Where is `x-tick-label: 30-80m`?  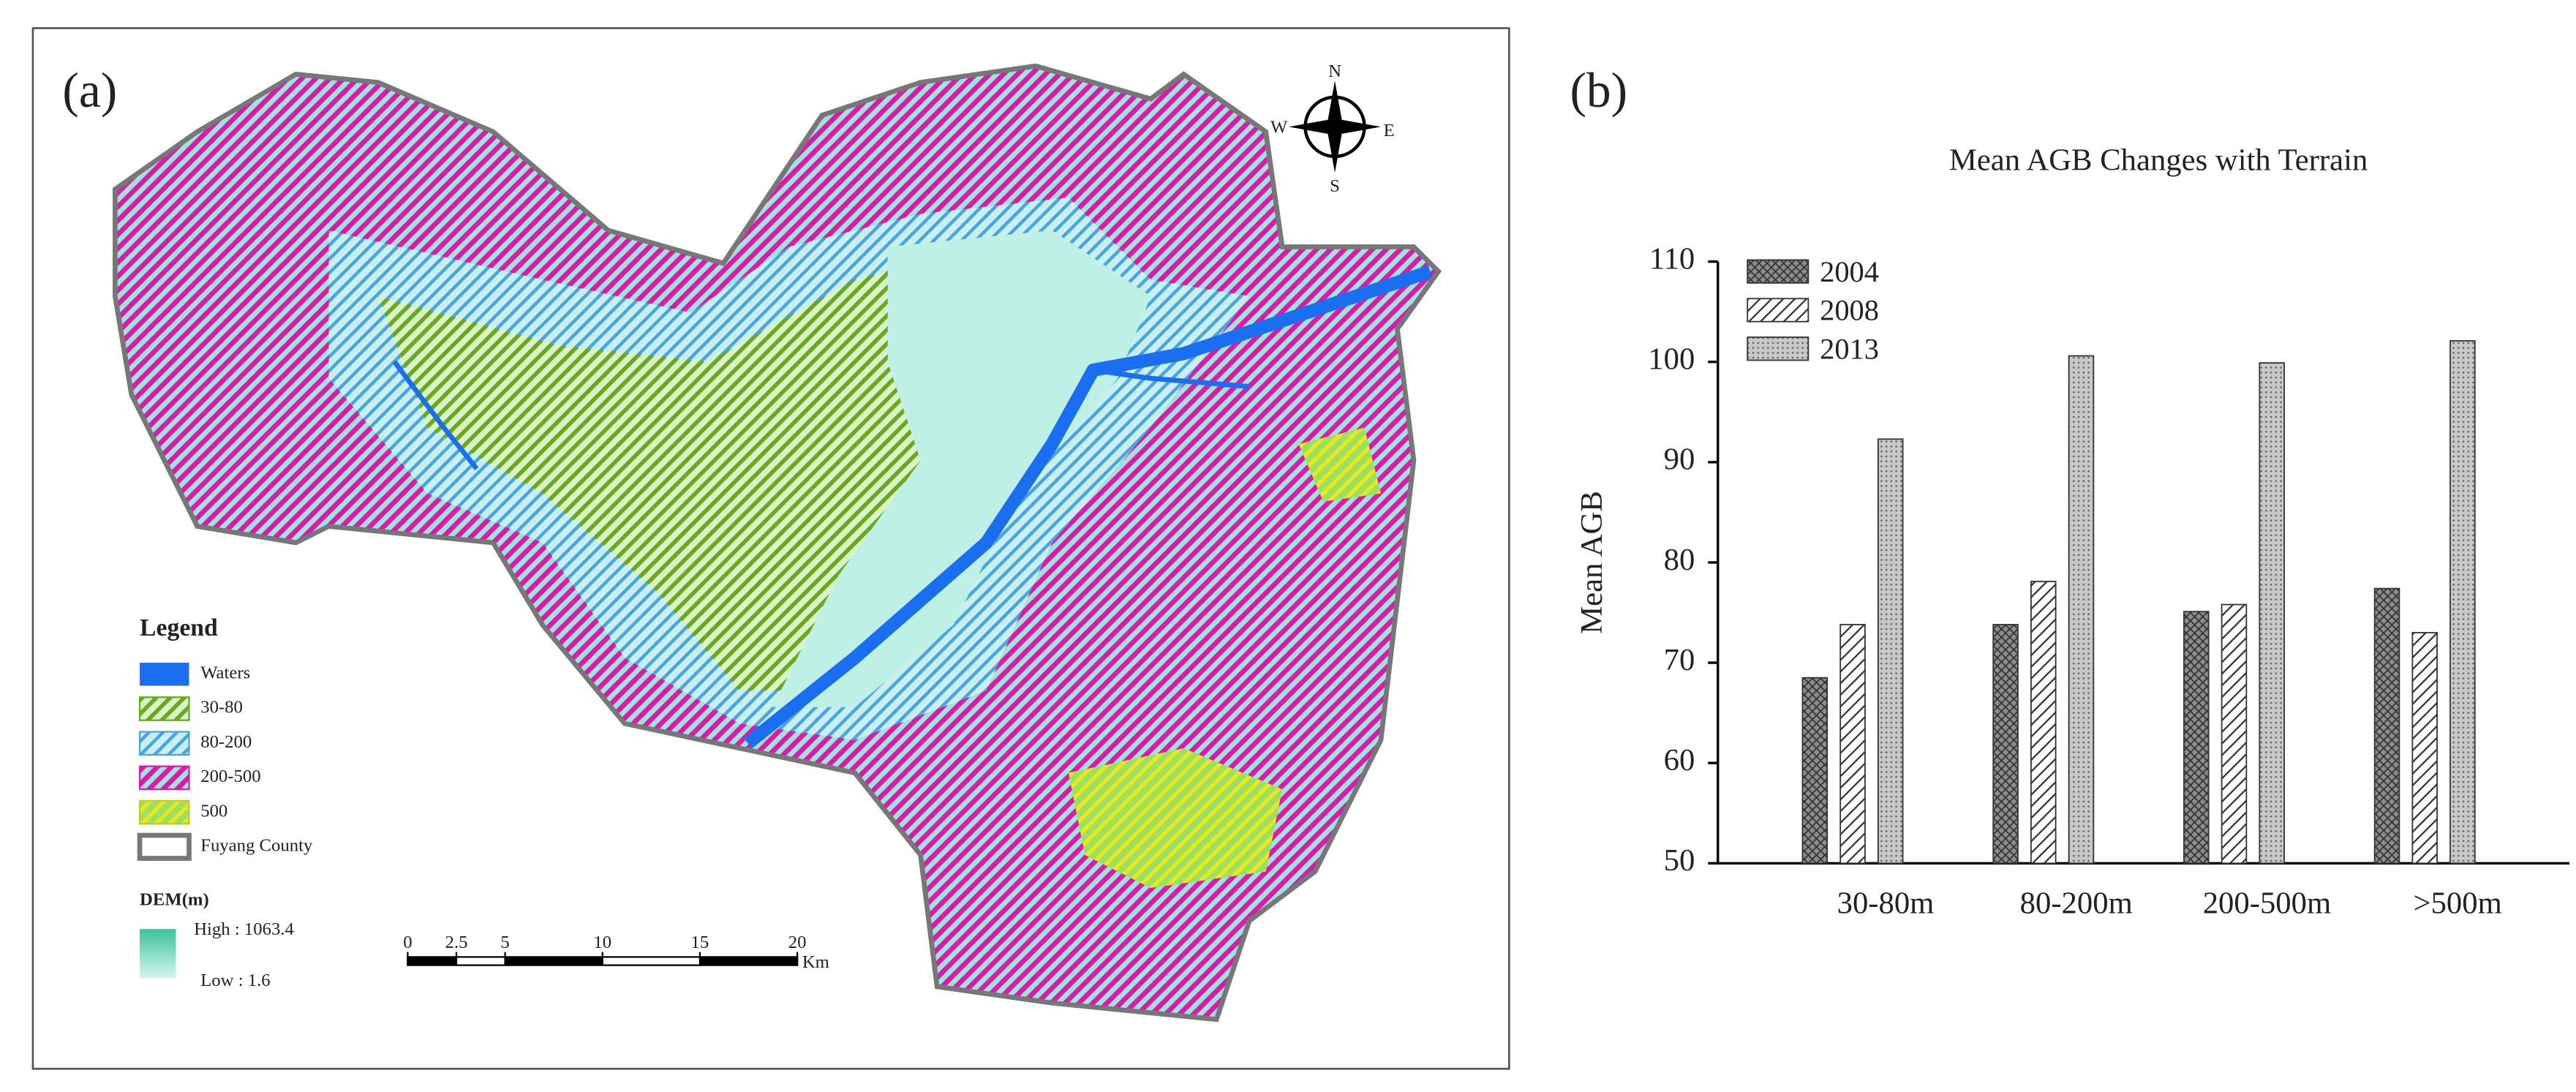
x-tick-label: 30-80m is located at coordinates (1886, 904).